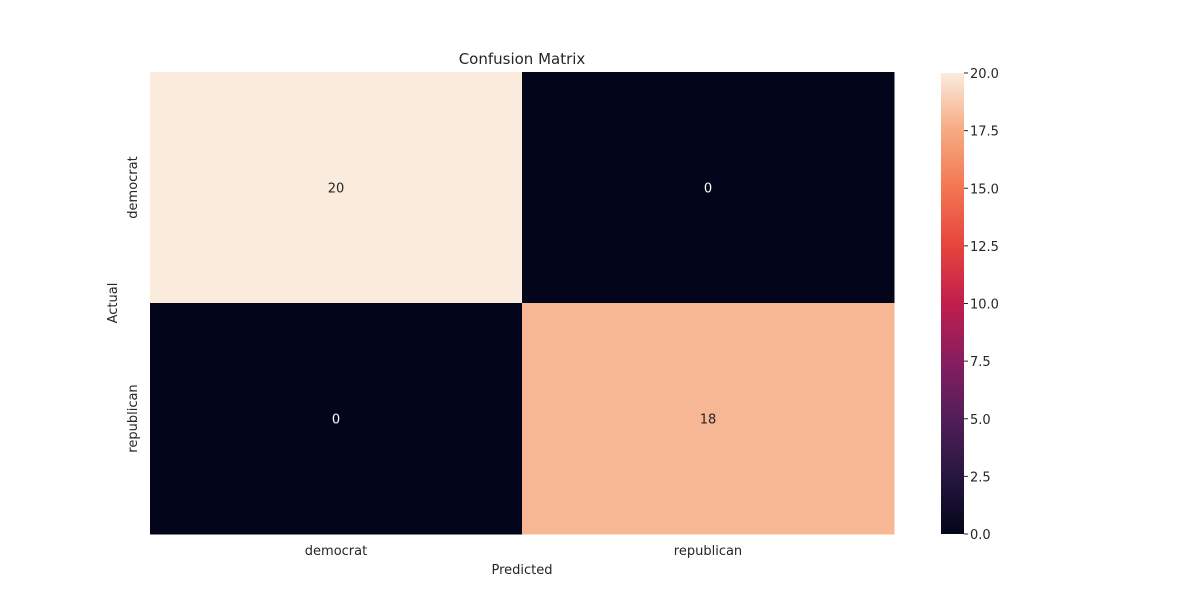 The width and height of the screenshot is (1200, 600). Describe the element at coordinates (980, 362) in the screenshot. I see `colorbar-tick-label: 7.5` at that location.